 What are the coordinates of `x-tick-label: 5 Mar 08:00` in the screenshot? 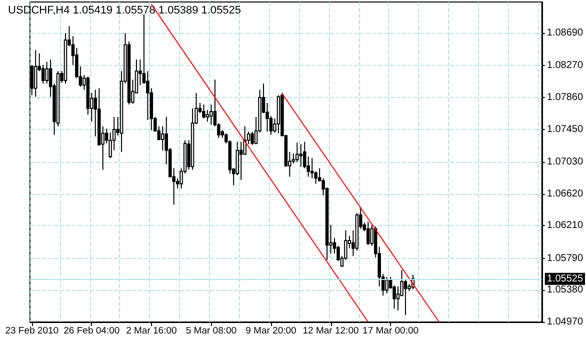 It's located at (211, 331).